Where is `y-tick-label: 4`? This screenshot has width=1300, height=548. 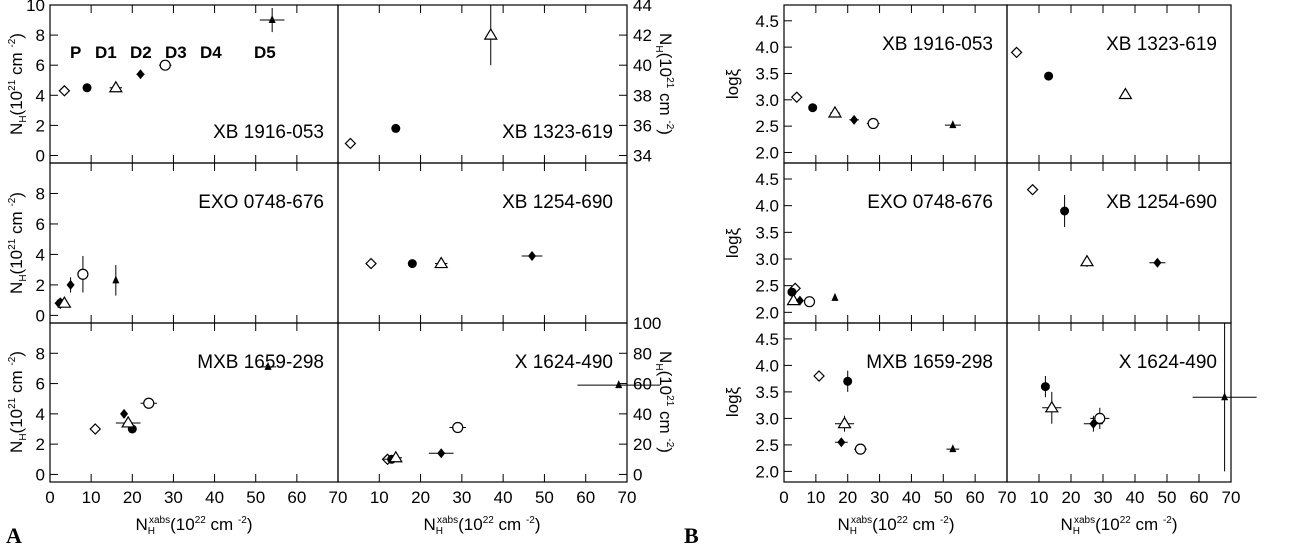 y-tick-label: 4 is located at coordinates (40, 95).